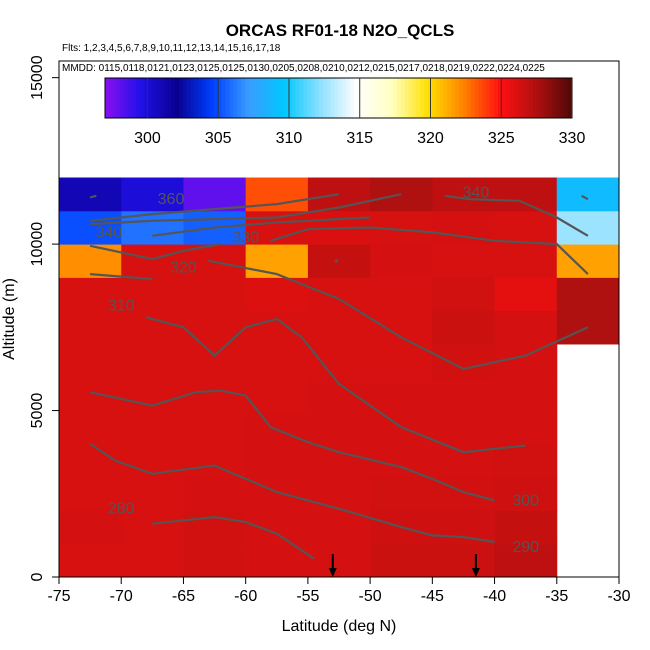 The width and height of the screenshot is (650, 650). What do you see at coordinates (58, 596) in the screenshot?
I see `x-tick-label: -75` at bounding box center [58, 596].